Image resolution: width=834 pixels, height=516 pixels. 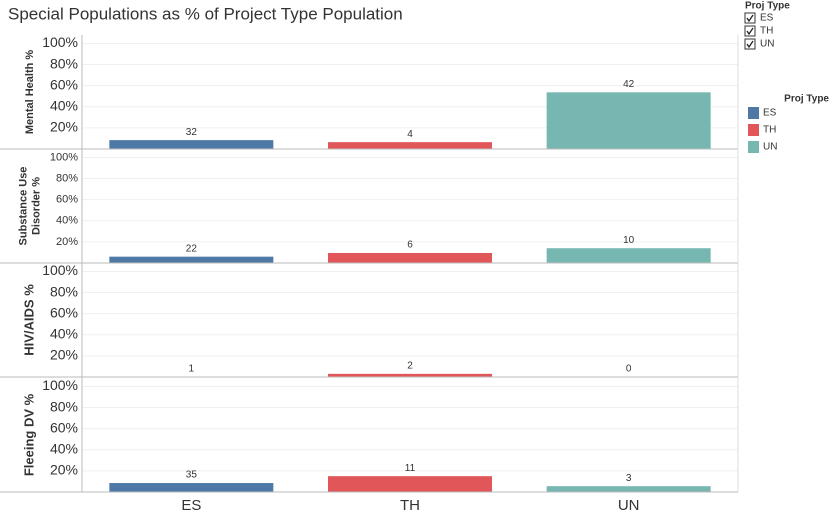 I want to click on filter-item: UN, so click(x=767, y=44).